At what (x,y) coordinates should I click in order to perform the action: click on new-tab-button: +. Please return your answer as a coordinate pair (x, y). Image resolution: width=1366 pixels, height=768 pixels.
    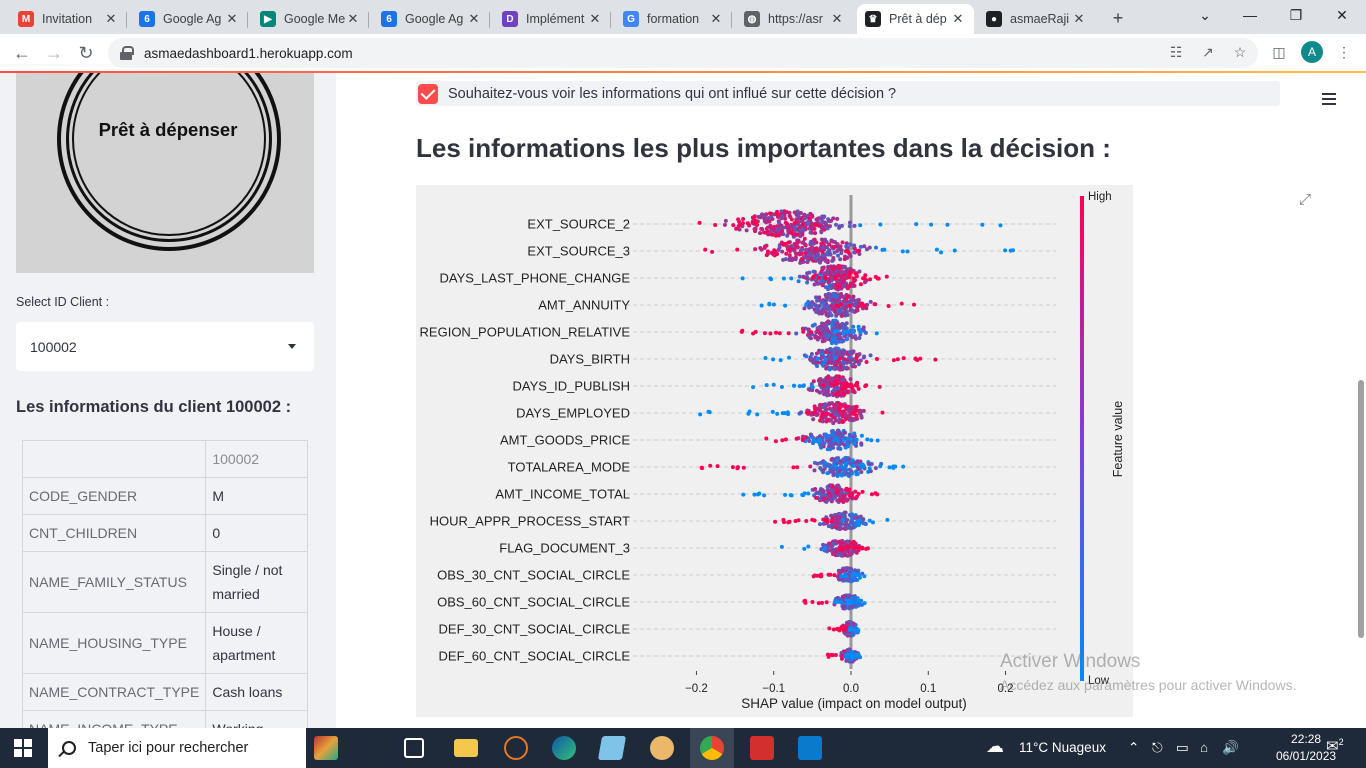
    Looking at the image, I should click on (1118, 17).